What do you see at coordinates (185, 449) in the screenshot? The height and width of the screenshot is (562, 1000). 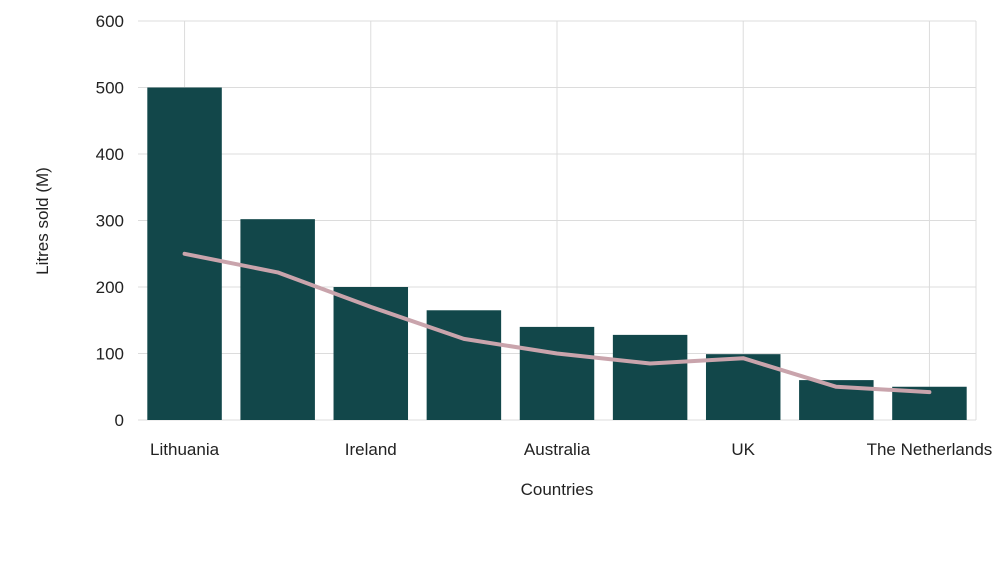 I see `x-tick-label: Lithuania` at bounding box center [185, 449].